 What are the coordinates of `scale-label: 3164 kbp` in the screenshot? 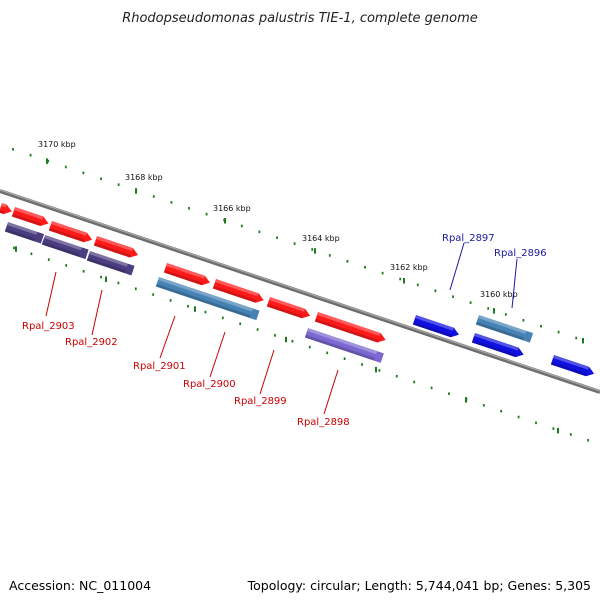 It's located at (321, 238).